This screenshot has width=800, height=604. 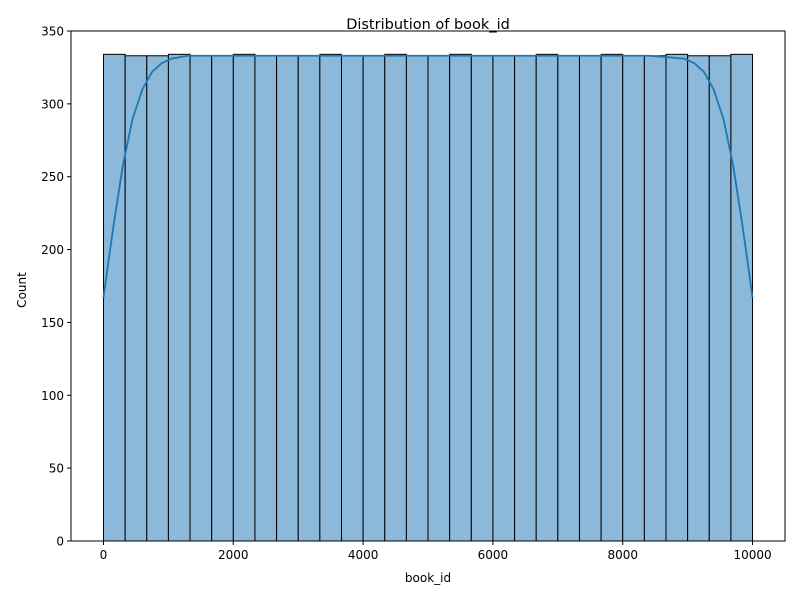 What do you see at coordinates (22, 290) in the screenshot?
I see `y-axis-label: Count` at bounding box center [22, 290].